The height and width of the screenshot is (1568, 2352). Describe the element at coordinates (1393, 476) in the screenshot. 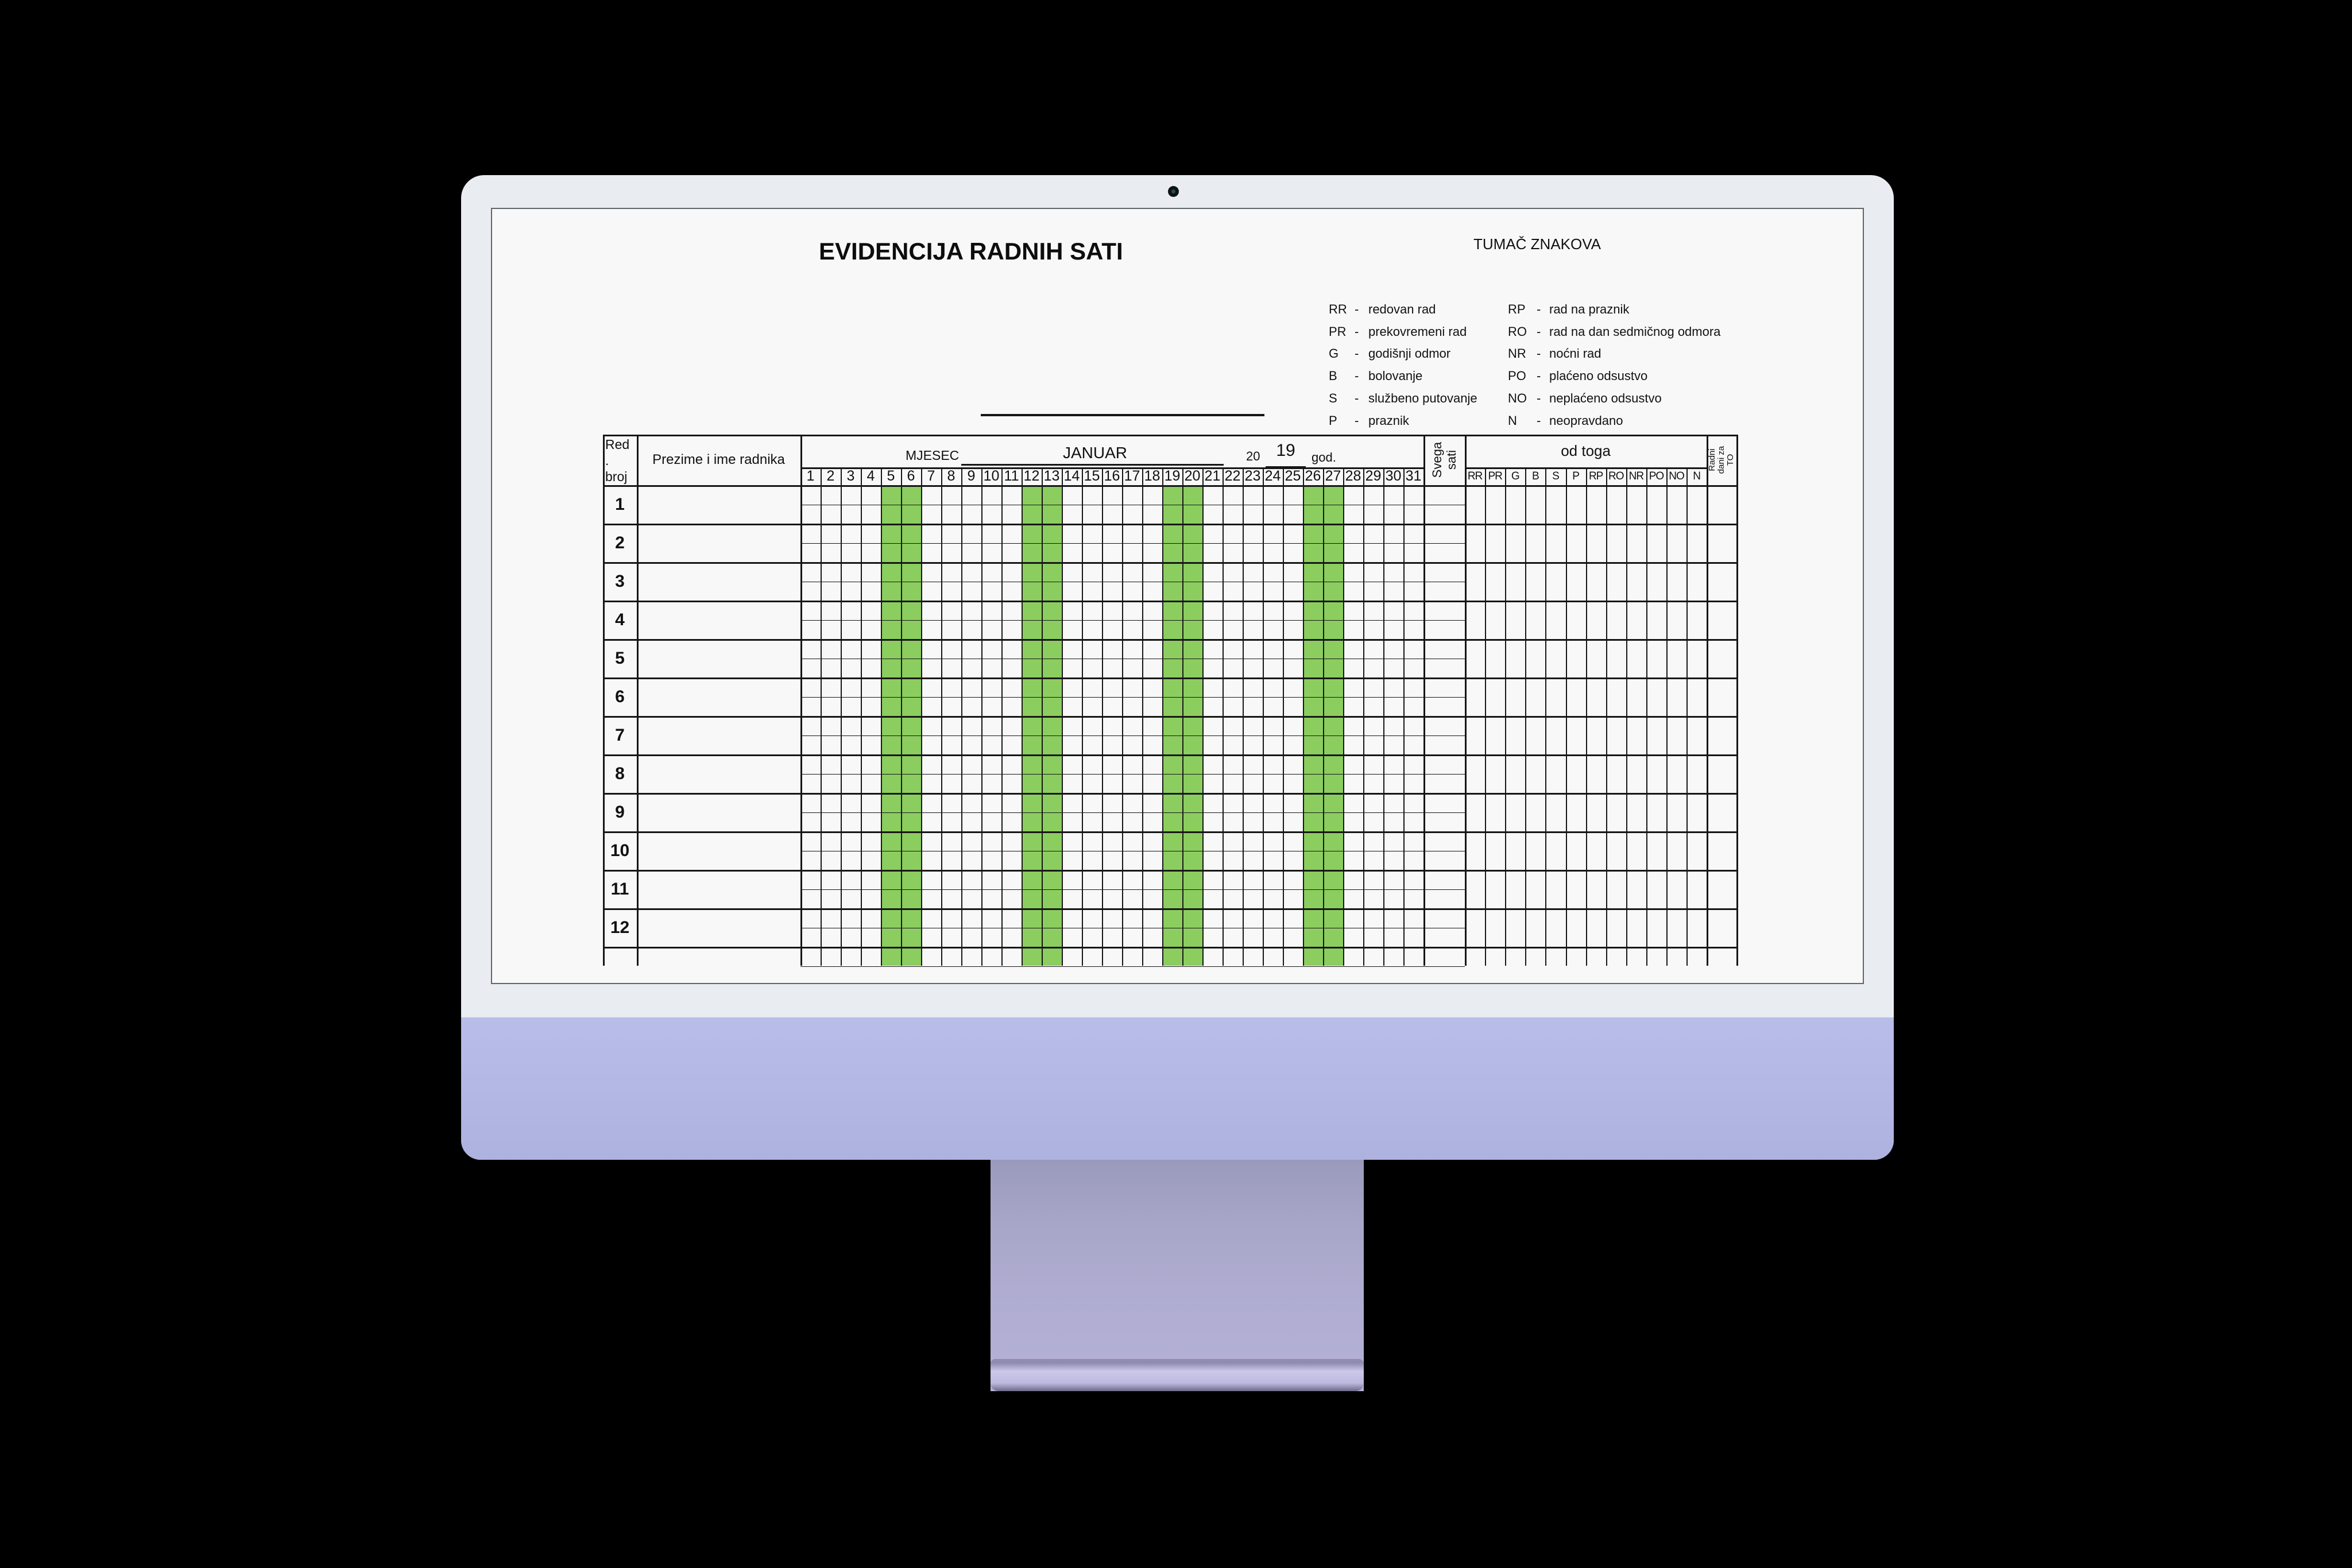

I see `day-header: 30` at that location.